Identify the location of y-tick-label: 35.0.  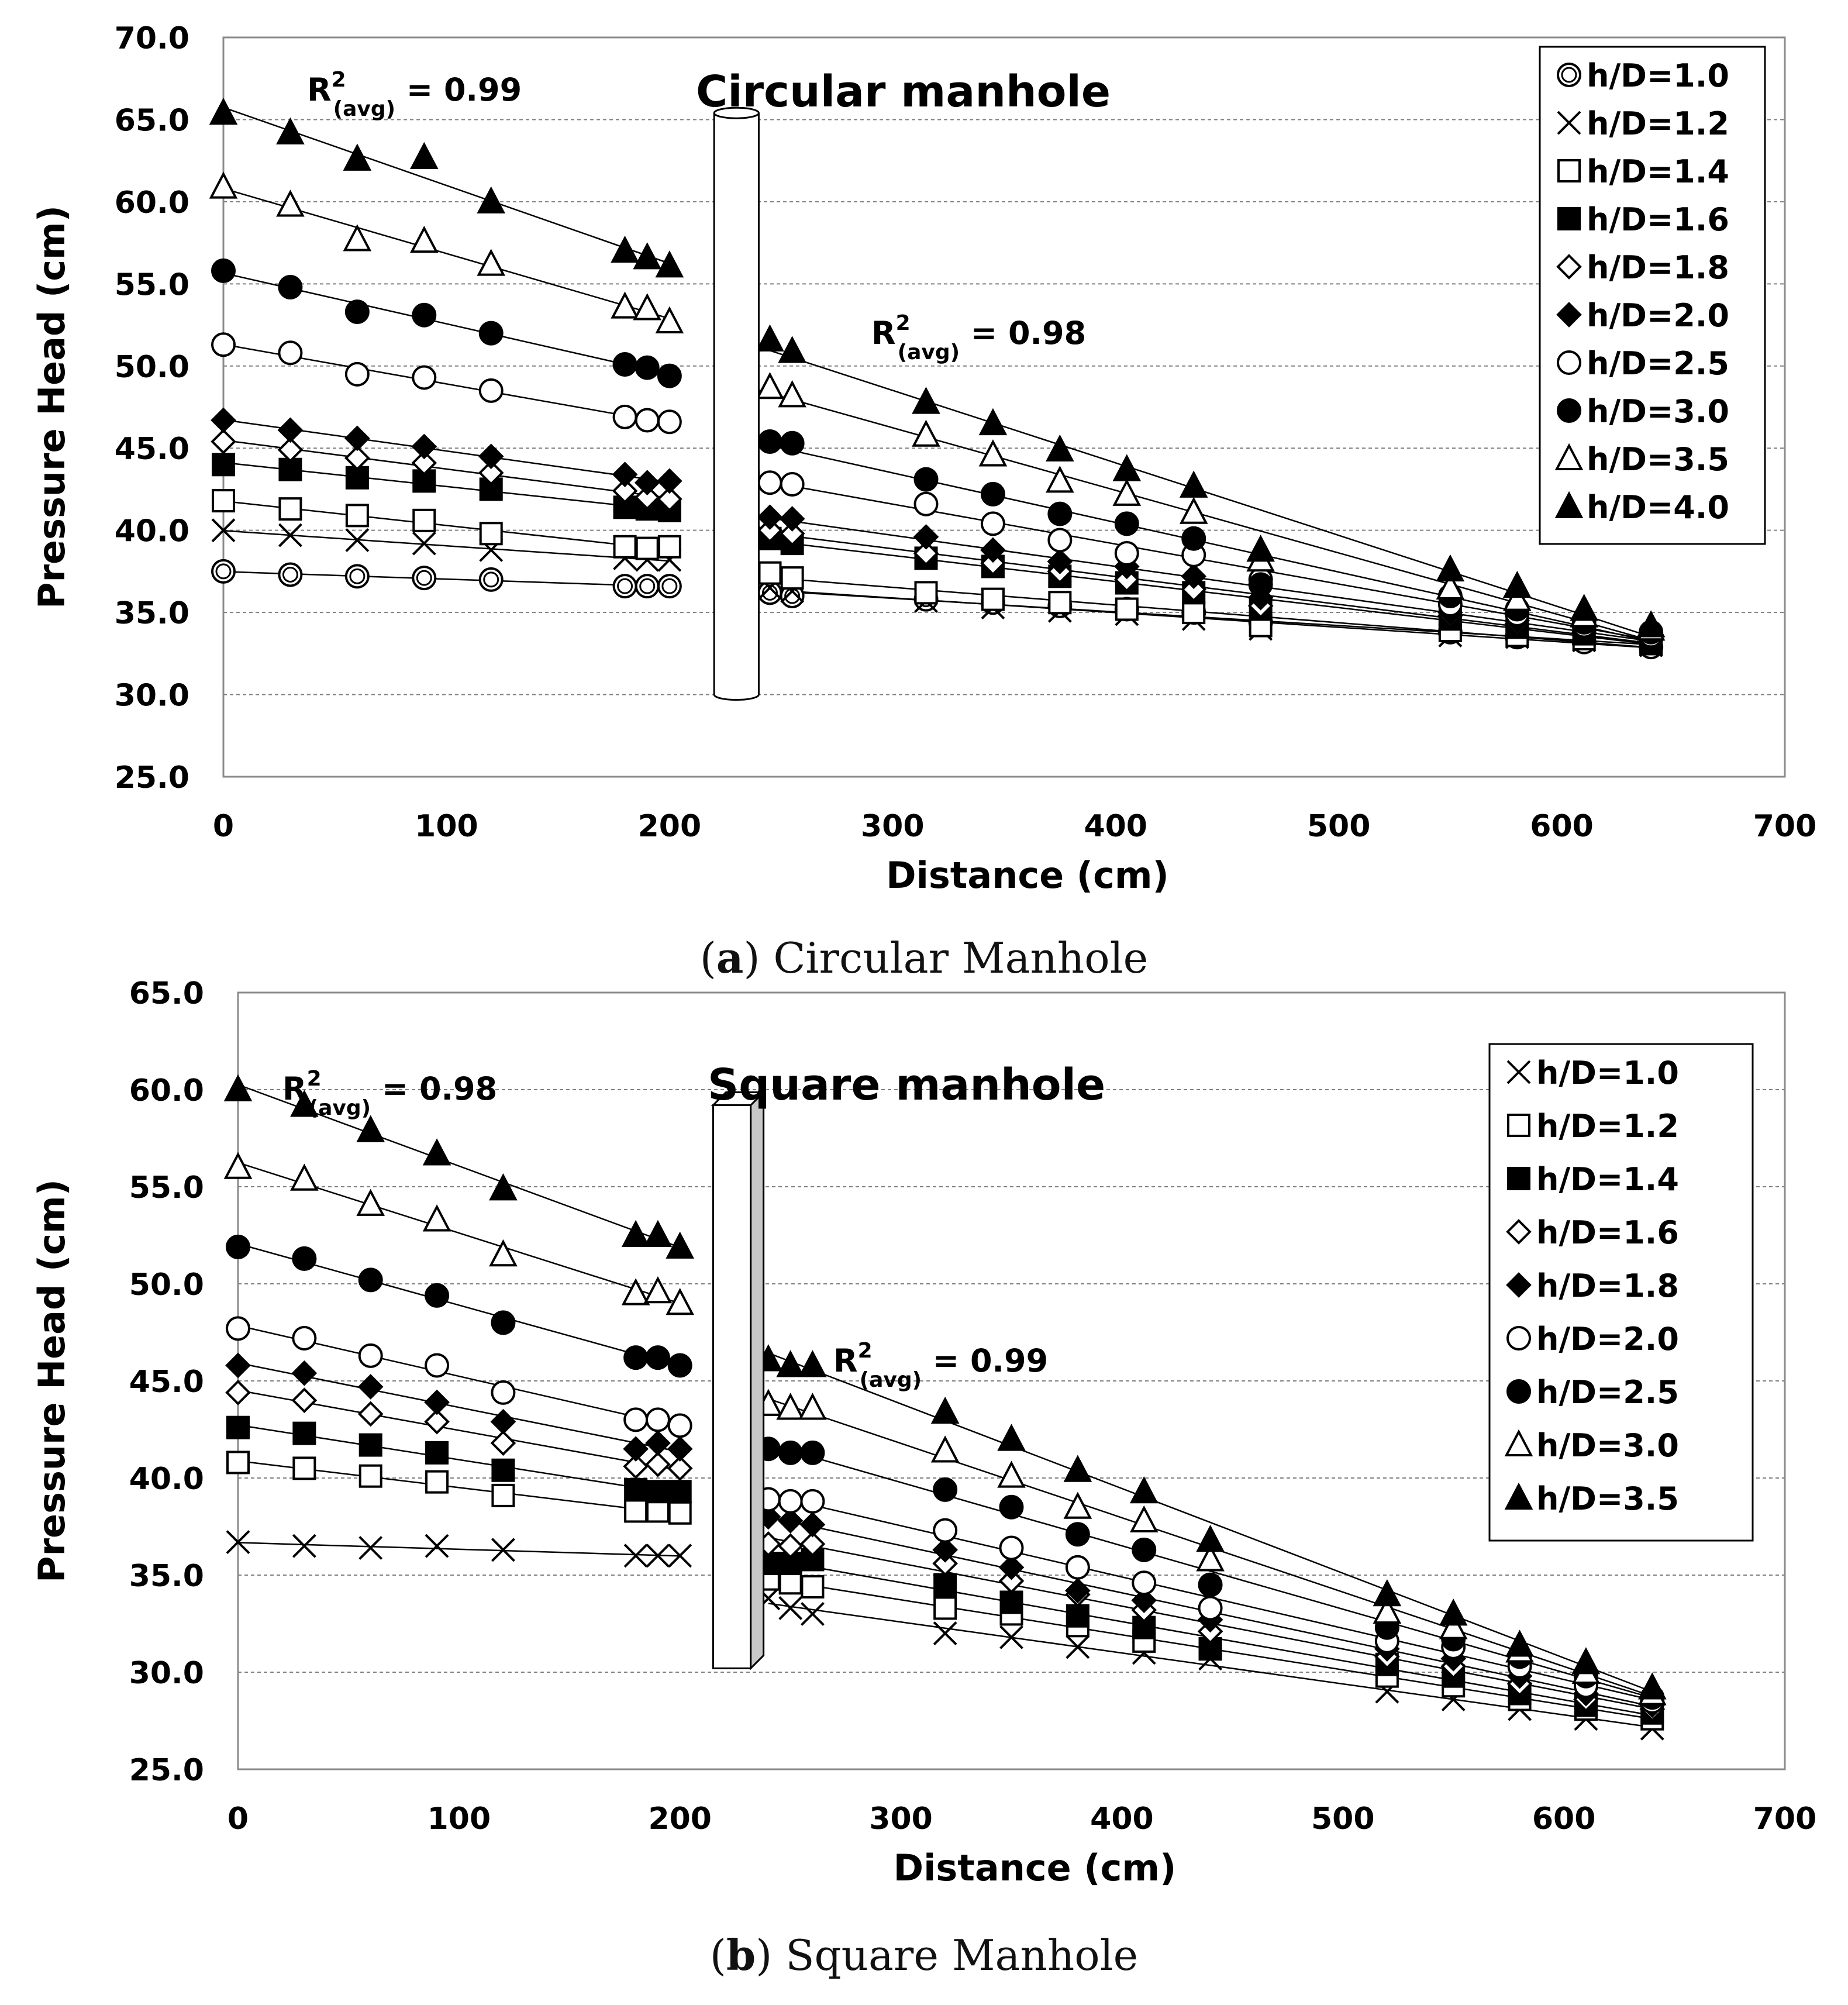
(152, 613).